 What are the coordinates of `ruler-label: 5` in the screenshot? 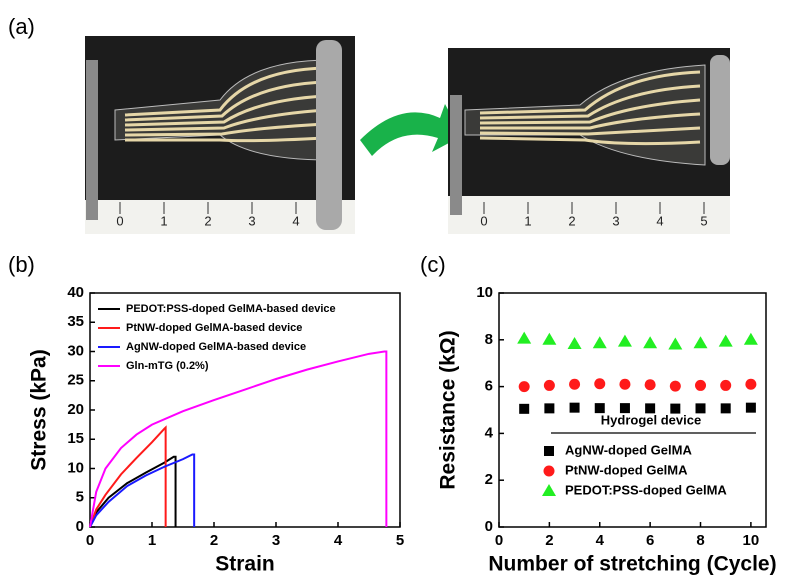 It's located at (703, 220).